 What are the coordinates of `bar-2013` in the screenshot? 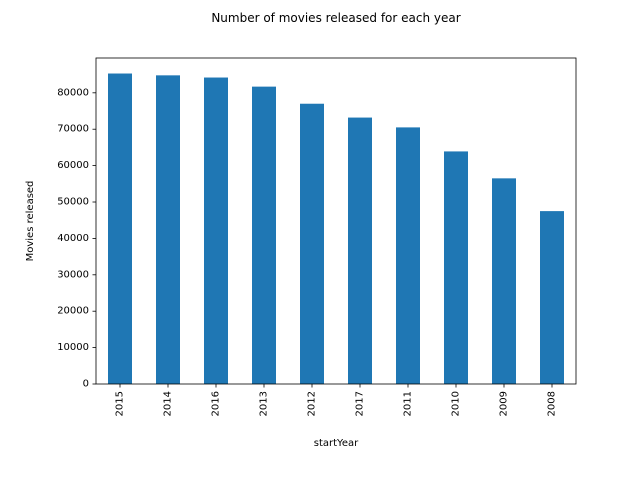 It's located at (264, 235).